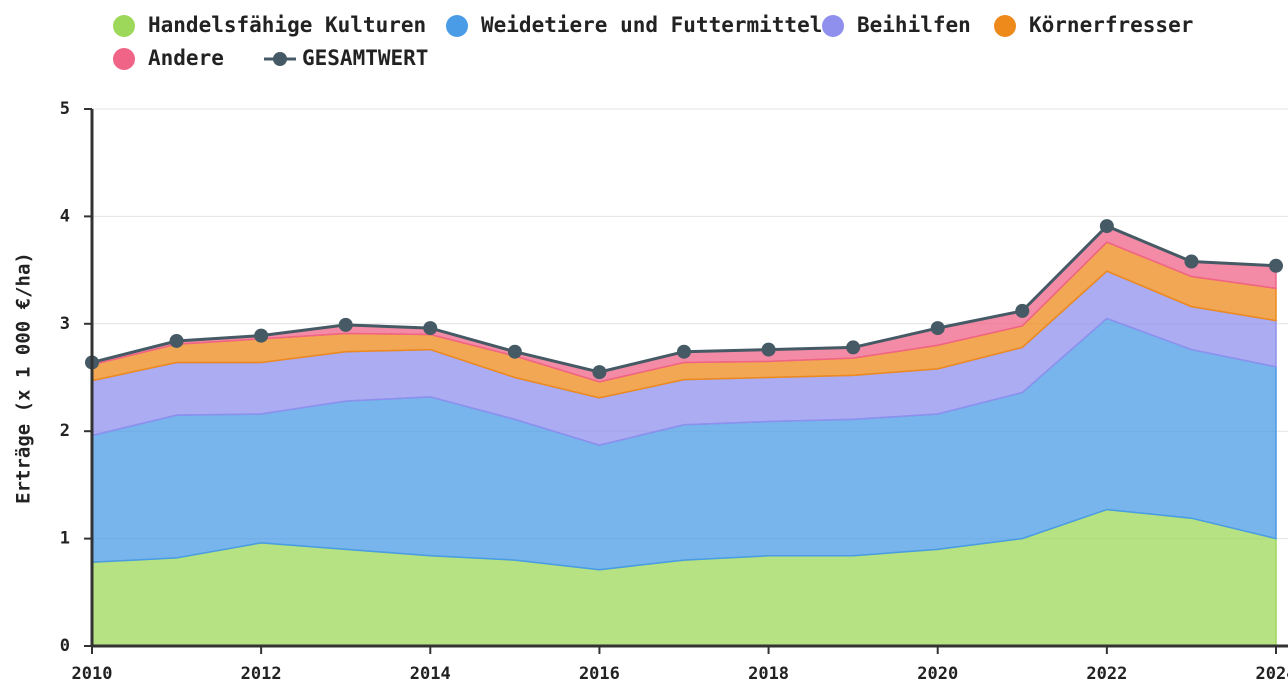  Describe the element at coordinates (768, 674) in the screenshot. I see `x-tick-label: 2018` at that location.